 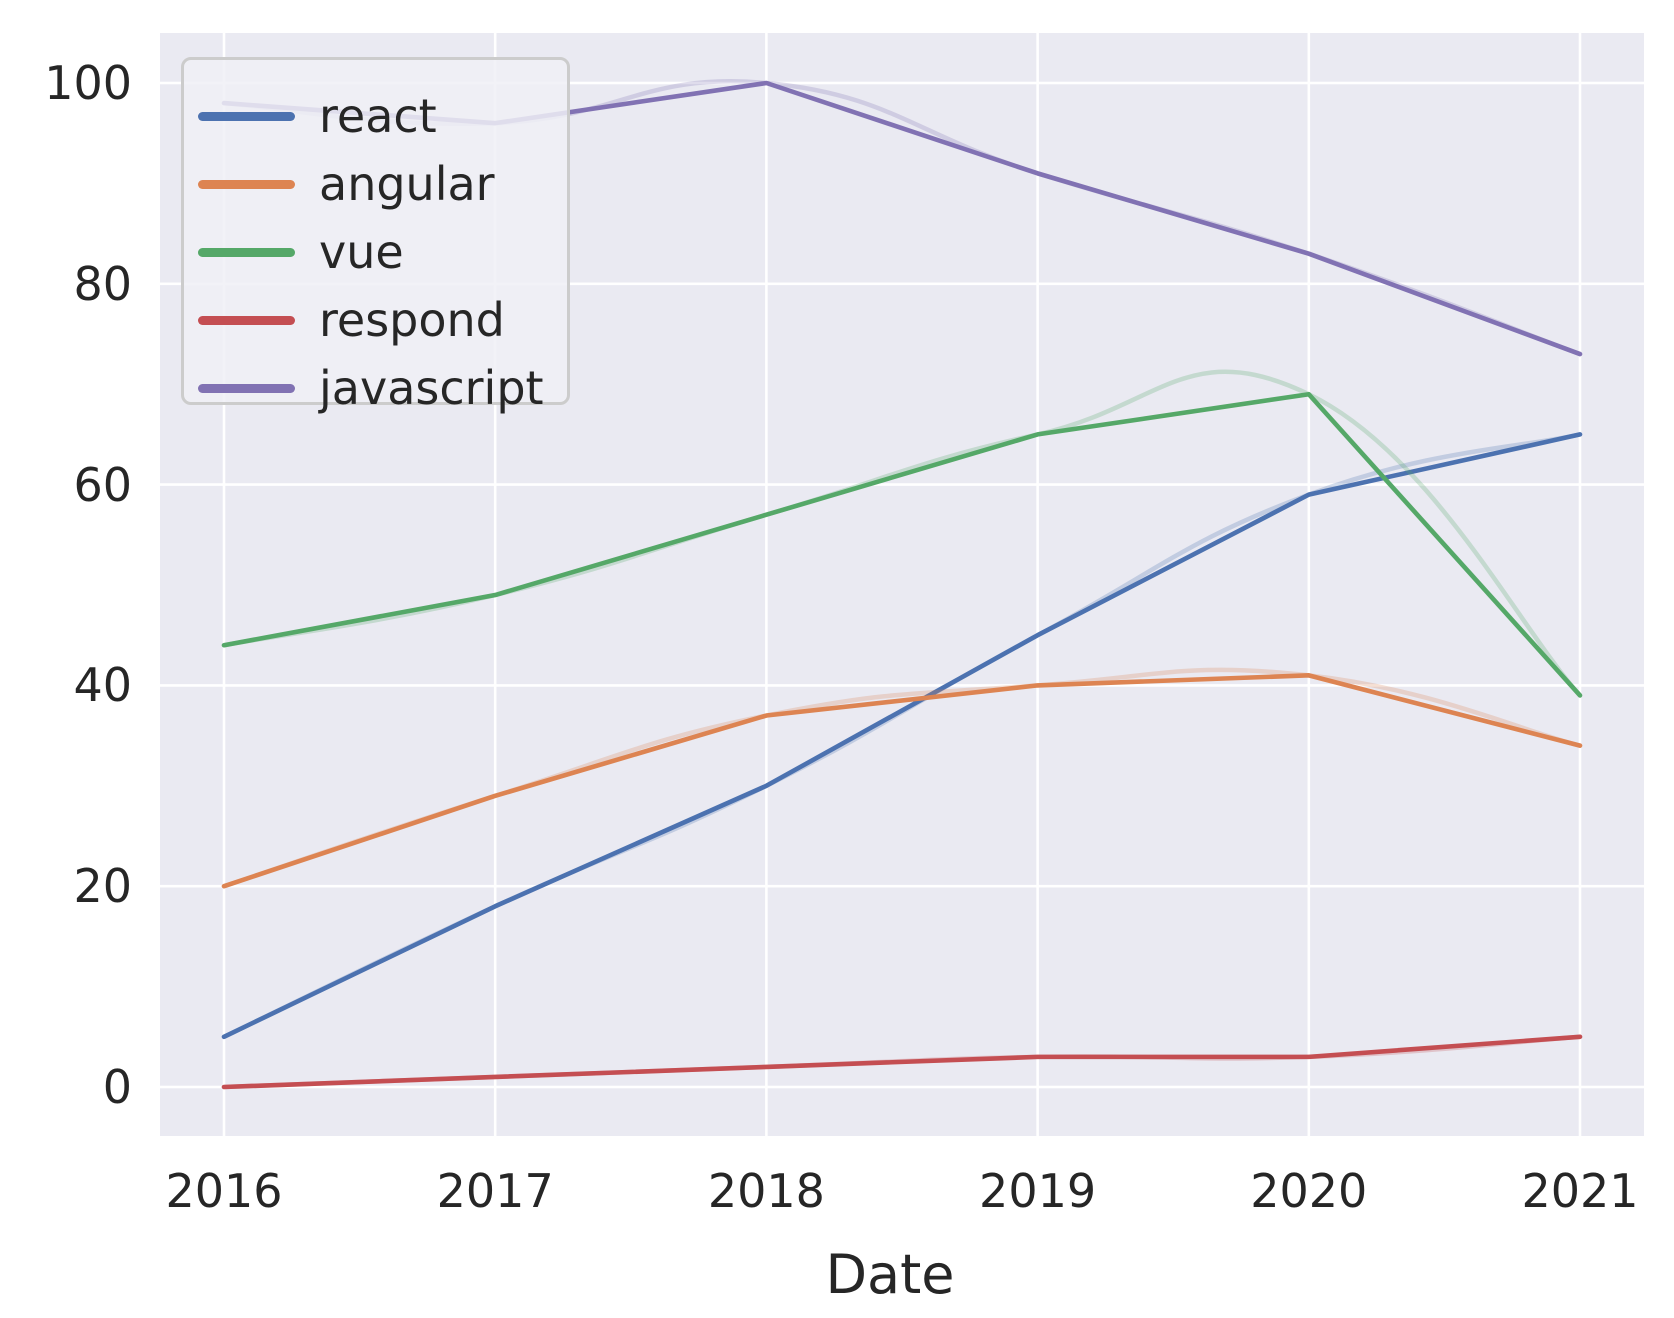 I want to click on legend-item-react: react, so click(x=382, y=116).